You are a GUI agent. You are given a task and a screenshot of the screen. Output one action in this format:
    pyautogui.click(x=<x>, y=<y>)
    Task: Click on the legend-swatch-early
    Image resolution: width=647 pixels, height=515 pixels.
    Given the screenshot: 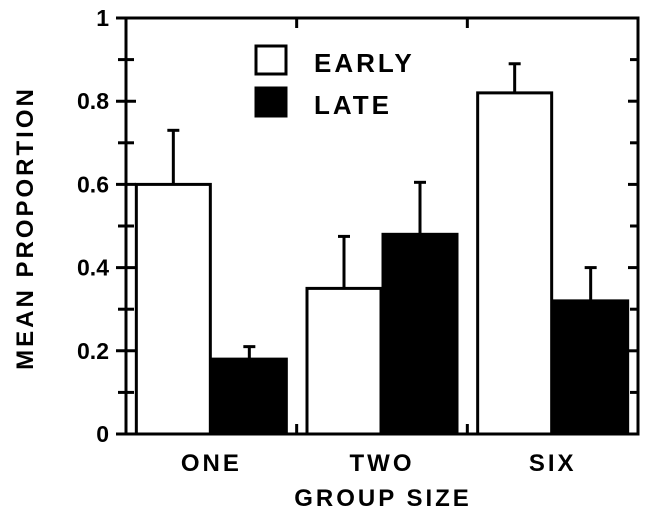 What is the action you would take?
    pyautogui.click(x=271, y=60)
    